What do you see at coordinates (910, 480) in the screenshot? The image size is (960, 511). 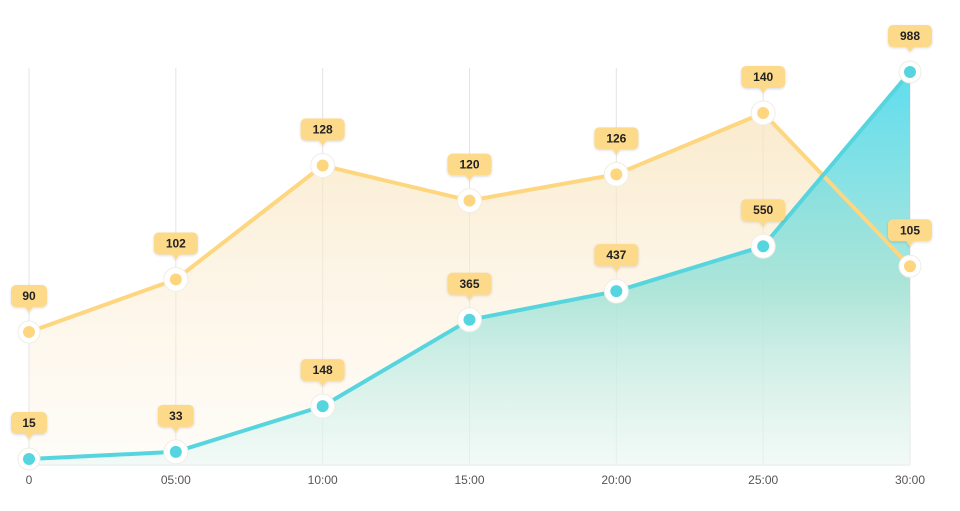 I see `x-tick-label-6: 30:00` at bounding box center [910, 480].